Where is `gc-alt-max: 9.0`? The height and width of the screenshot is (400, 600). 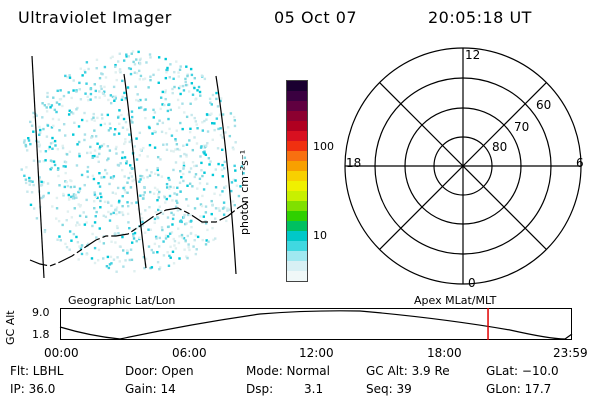 gc-alt-max: 9.0 is located at coordinates (41, 312).